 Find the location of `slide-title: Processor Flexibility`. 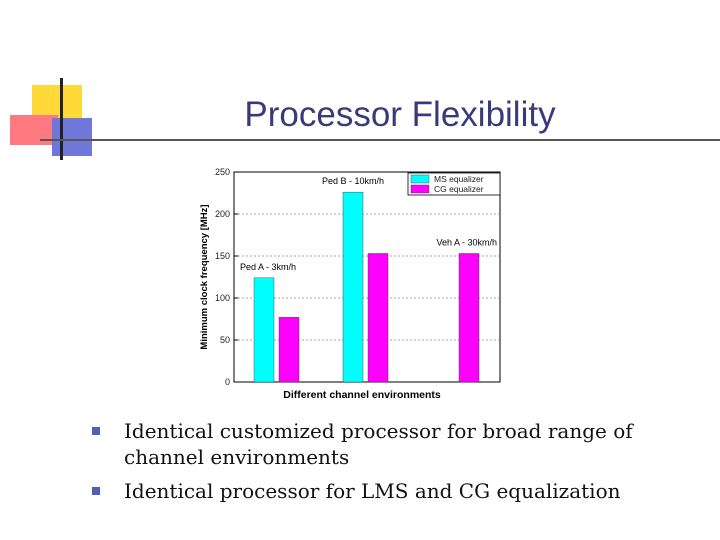

slide-title: Processor Flexibility is located at coordinates (400, 114).